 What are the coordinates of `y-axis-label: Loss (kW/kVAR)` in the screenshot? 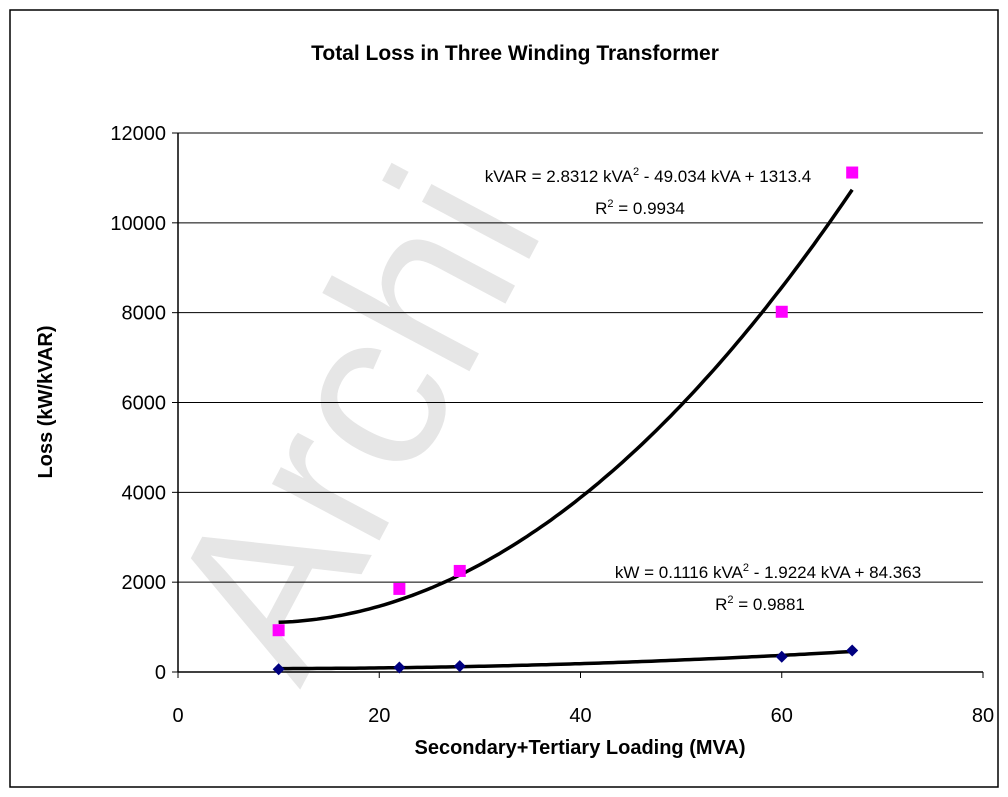 It's located at (46, 402).